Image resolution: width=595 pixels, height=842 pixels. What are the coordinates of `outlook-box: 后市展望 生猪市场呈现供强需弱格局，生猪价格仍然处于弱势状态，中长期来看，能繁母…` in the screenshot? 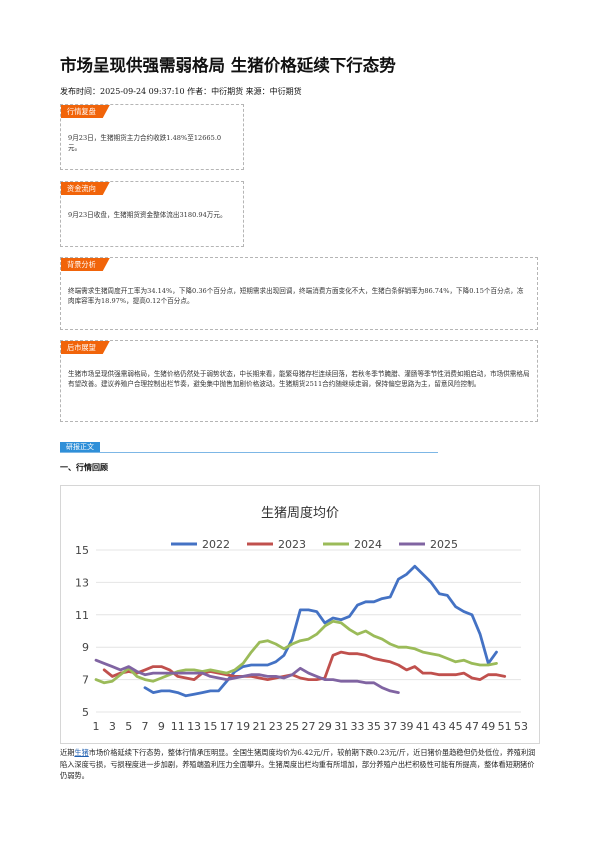 It's located at (299, 381).